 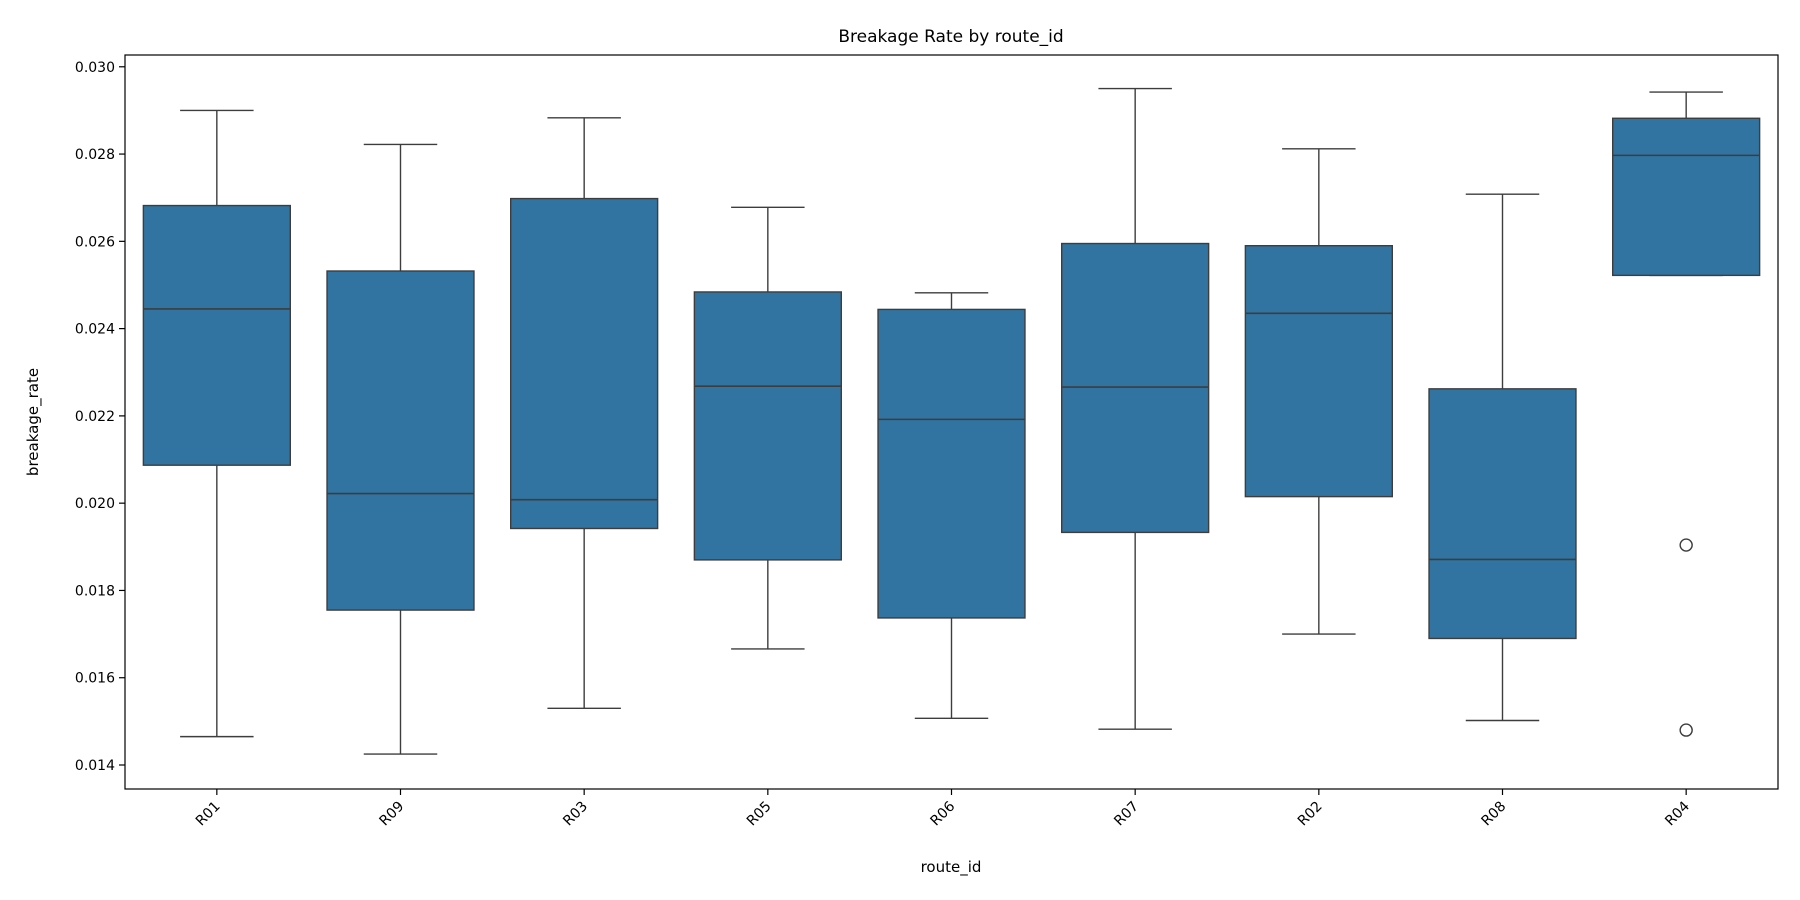 I want to click on box-R07, so click(x=1135, y=408).